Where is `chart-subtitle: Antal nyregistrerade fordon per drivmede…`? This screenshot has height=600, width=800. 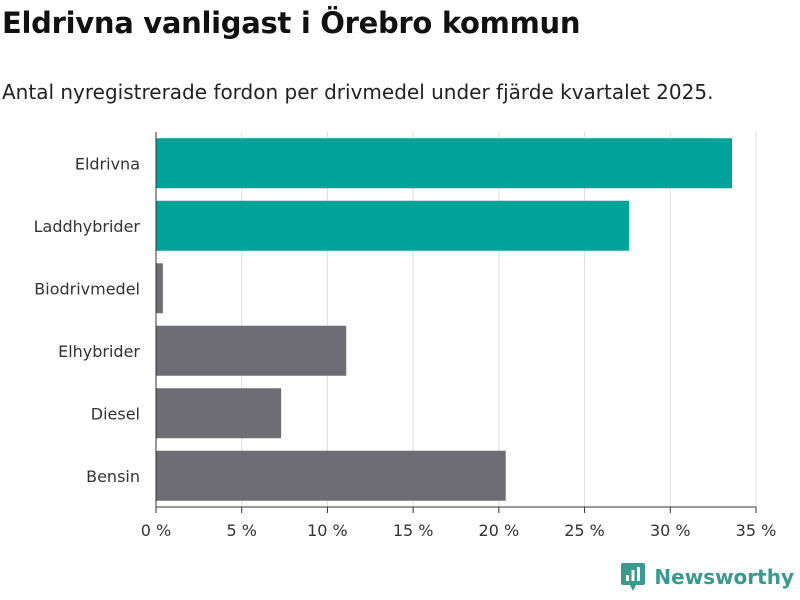 chart-subtitle: Antal nyregistrerade fordon per drivmede… is located at coordinates (358, 92).